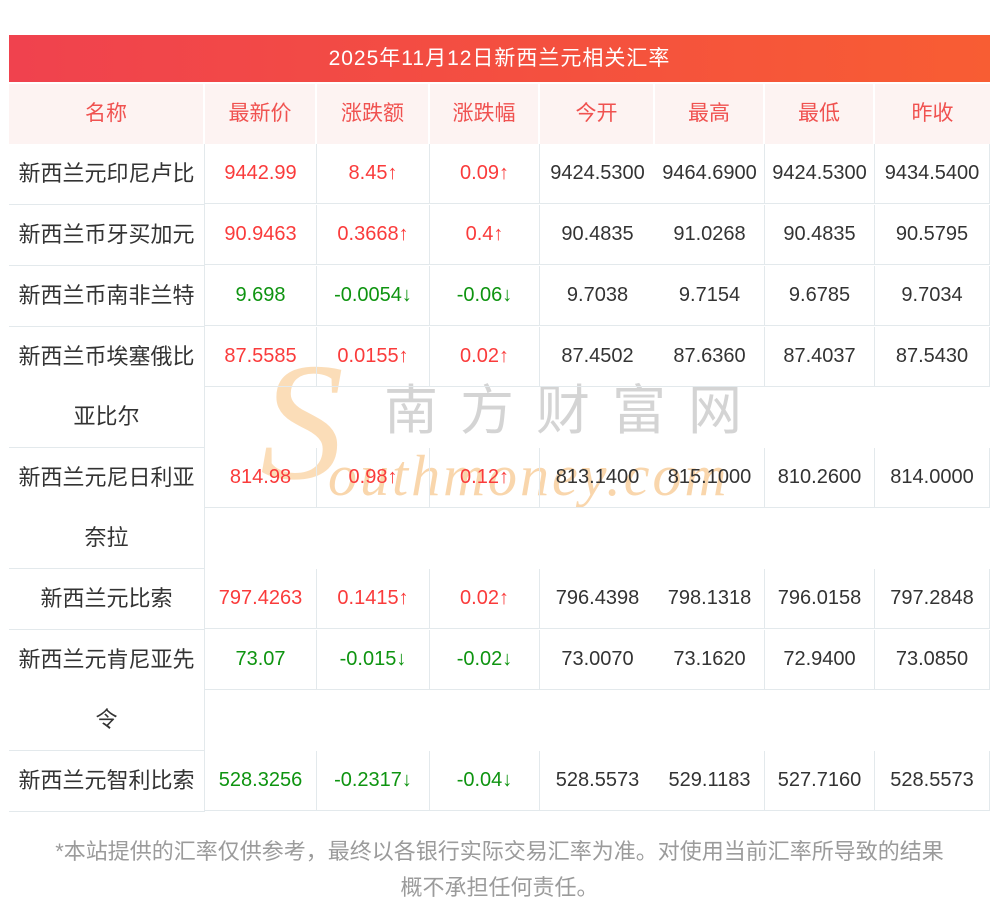  What do you see at coordinates (373, 781) in the screenshot?
I see `change-amount: -0.2317↓` at bounding box center [373, 781].